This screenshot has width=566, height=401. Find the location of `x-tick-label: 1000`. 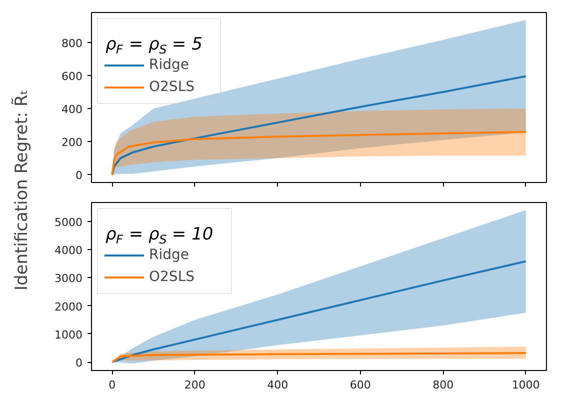

x-tick-label: 1000 is located at coordinates (526, 385).